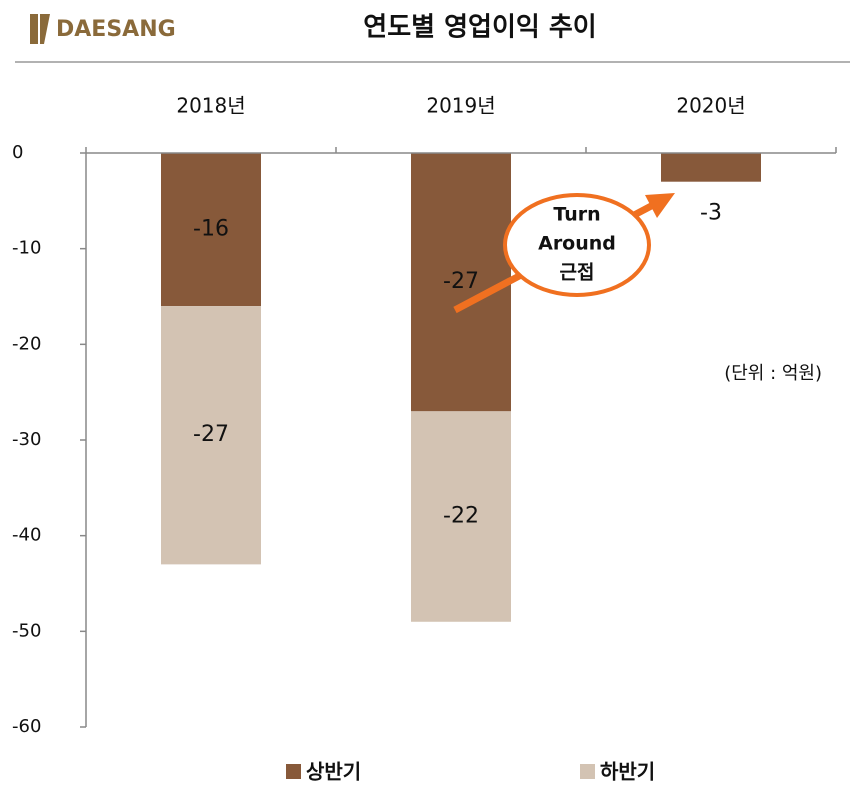  Describe the element at coordinates (17, 152) in the screenshot. I see `y-tick-label: 0` at that location.